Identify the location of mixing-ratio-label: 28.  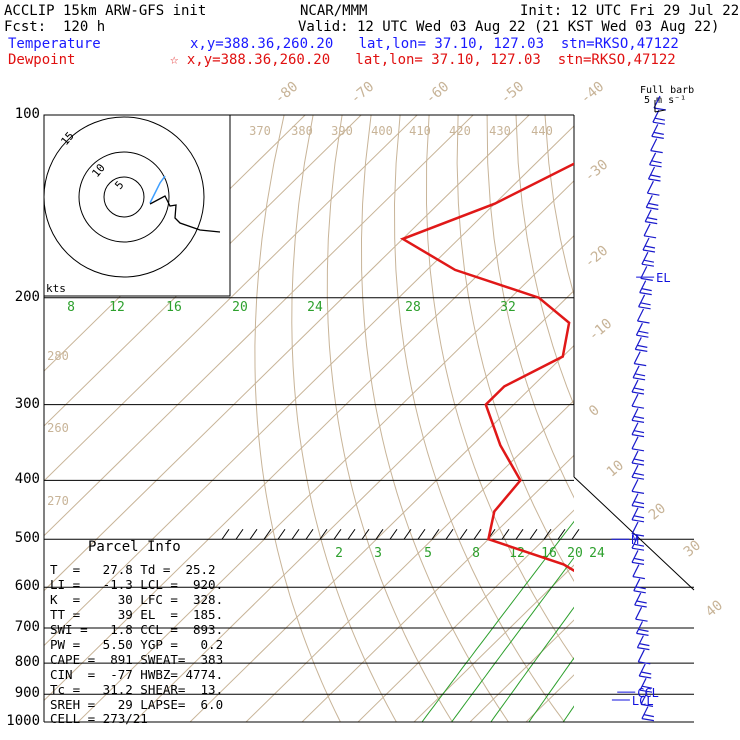
(413, 307).